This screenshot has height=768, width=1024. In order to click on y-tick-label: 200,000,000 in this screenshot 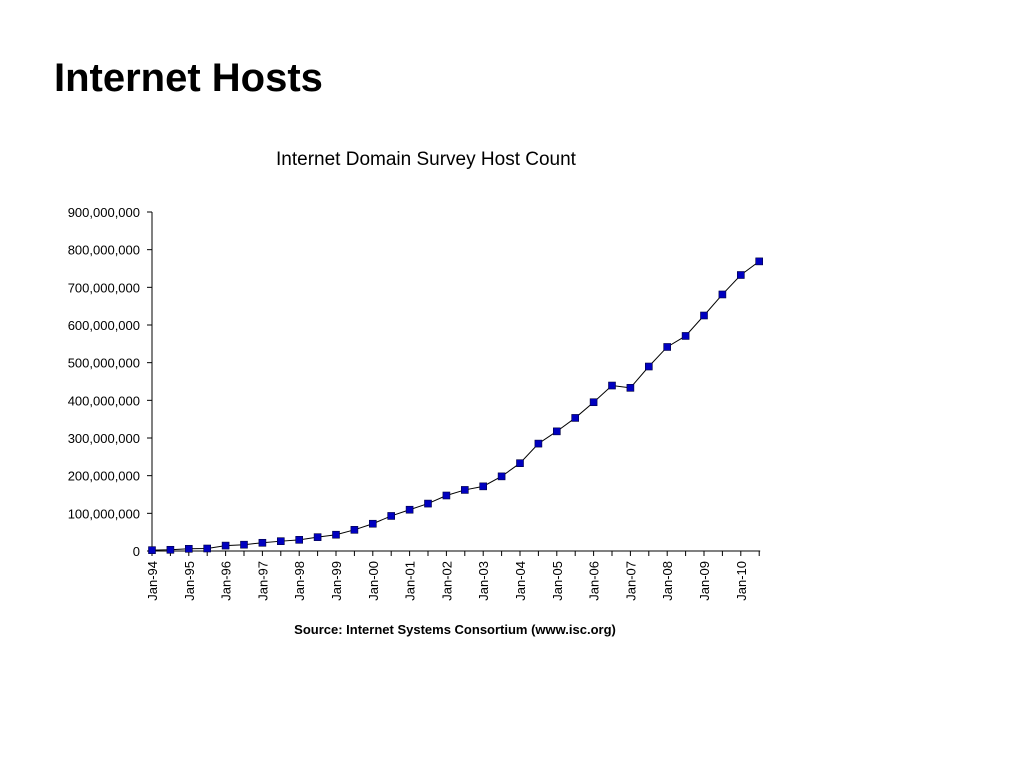, I will do `click(104, 476)`.